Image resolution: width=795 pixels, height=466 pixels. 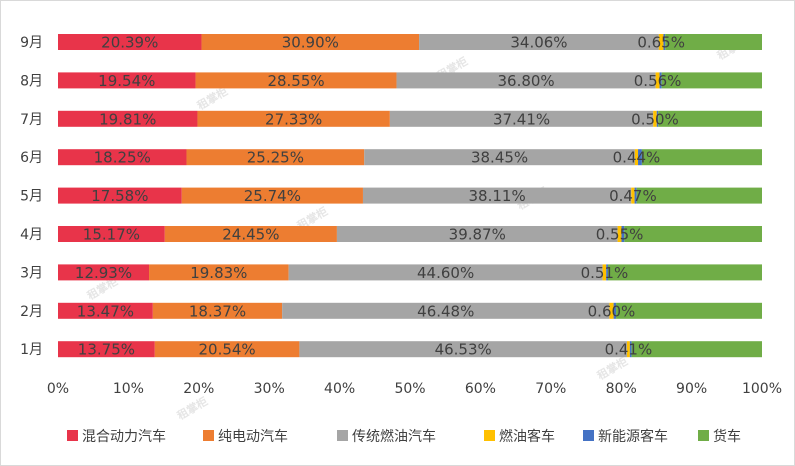 I want to click on x-axis-tick-labels: 0% 10% 20% 30% 40% 50% 60% 70% 80% 90% 100%, so click(x=414, y=389).